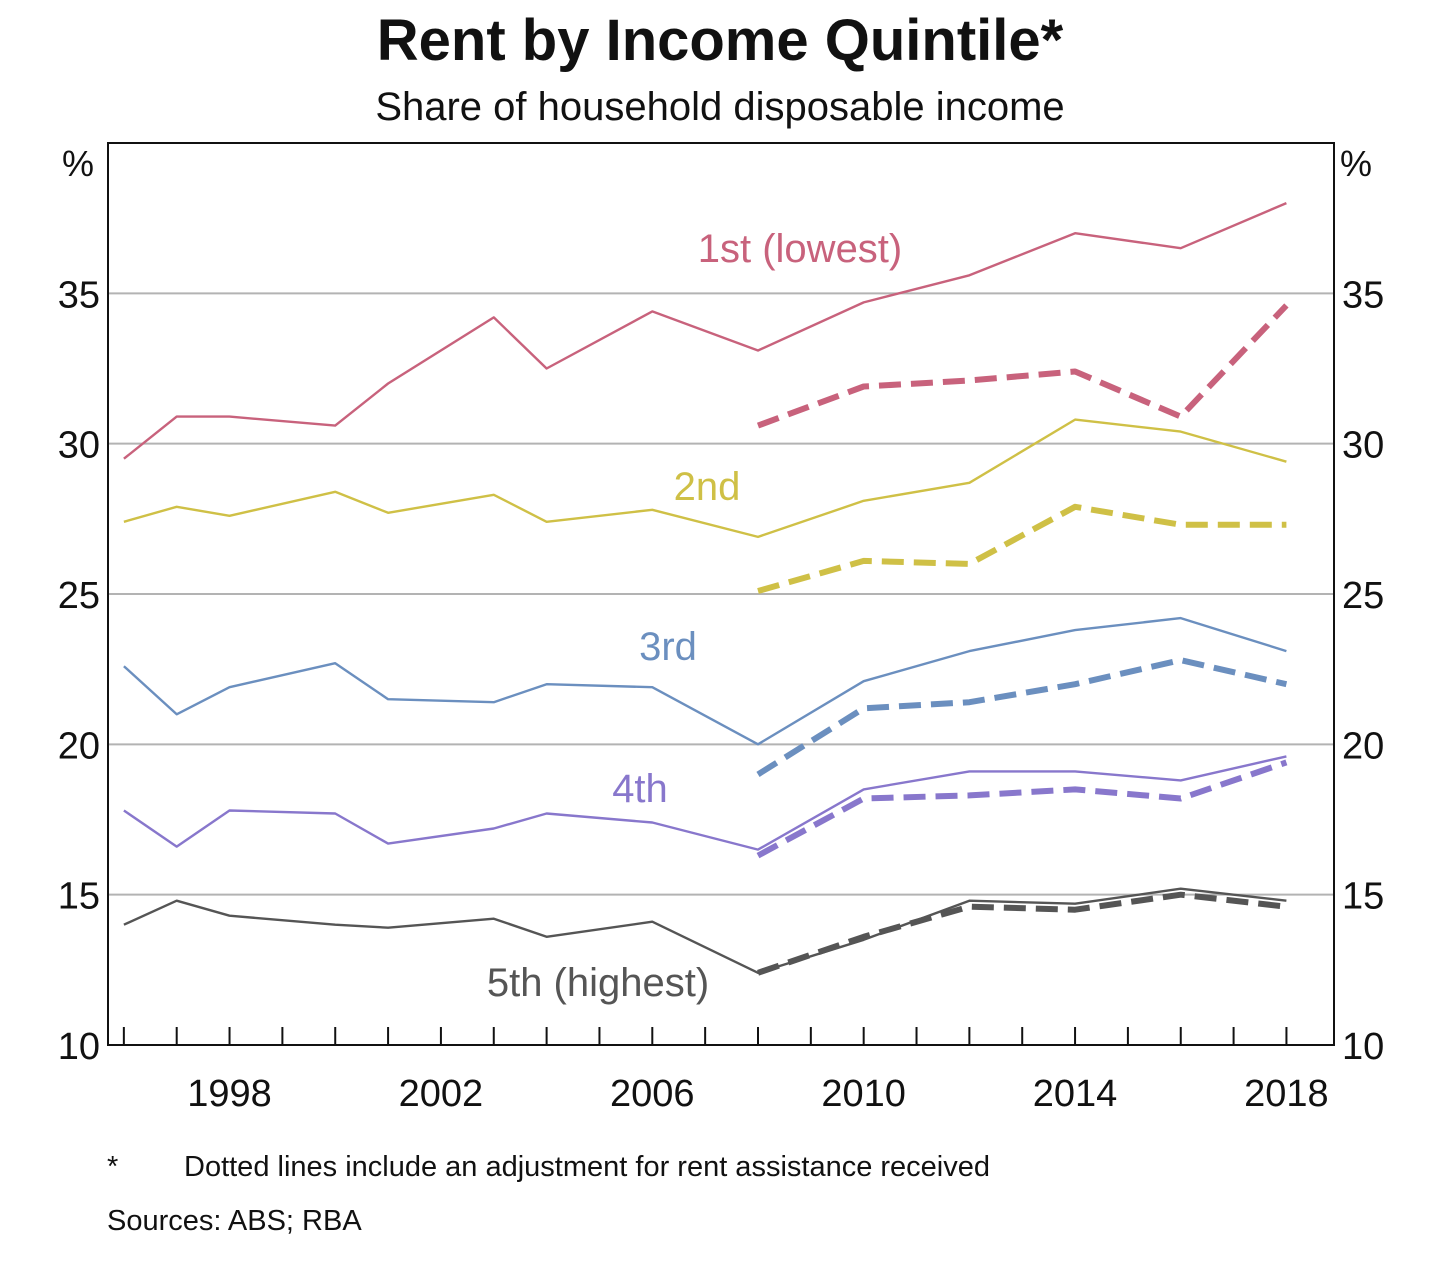 Image resolution: width=1440 pixels, height=1262 pixels. What do you see at coordinates (1356, 163) in the screenshot?
I see `y-unit-right: %` at bounding box center [1356, 163].